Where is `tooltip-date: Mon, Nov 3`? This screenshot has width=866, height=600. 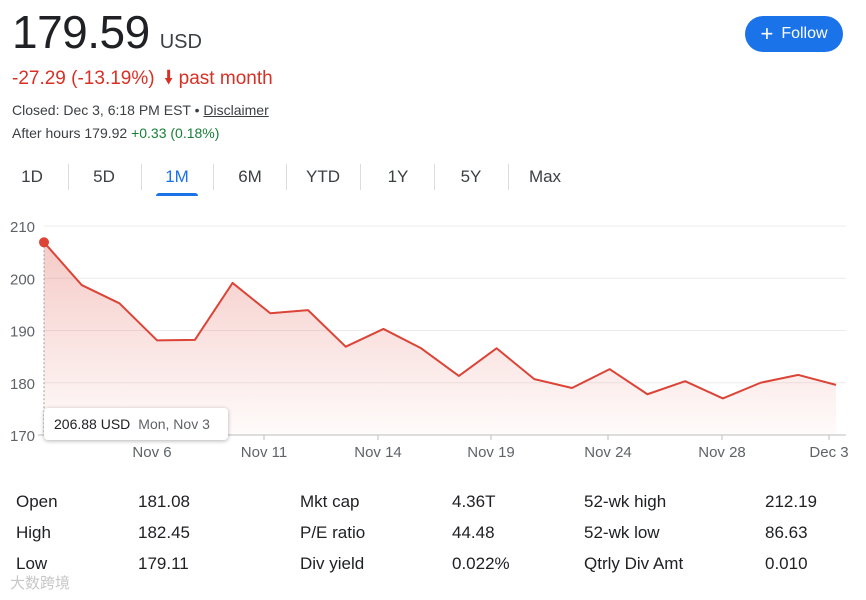
tooltip-date: Mon, Nov 3 is located at coordinates (174, 424).